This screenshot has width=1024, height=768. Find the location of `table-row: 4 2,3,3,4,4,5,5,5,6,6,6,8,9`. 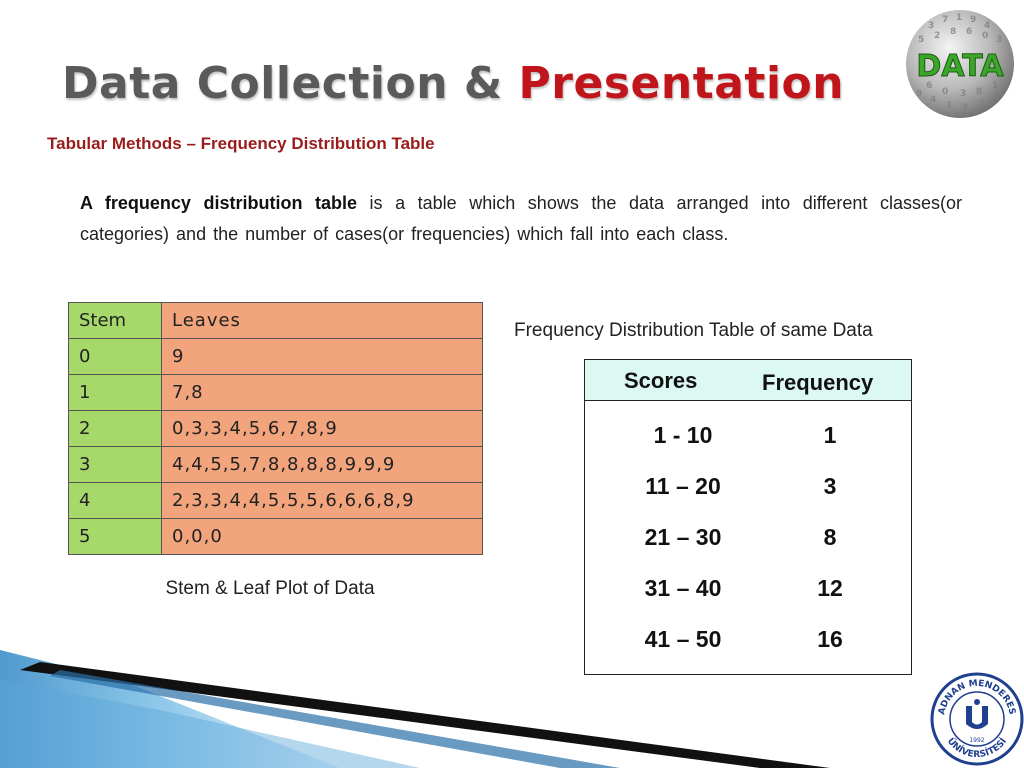

table-row: 4 2,3,3,4,4,5,5,5,6,6,6,8,9 is located at coordinates (275, 500).